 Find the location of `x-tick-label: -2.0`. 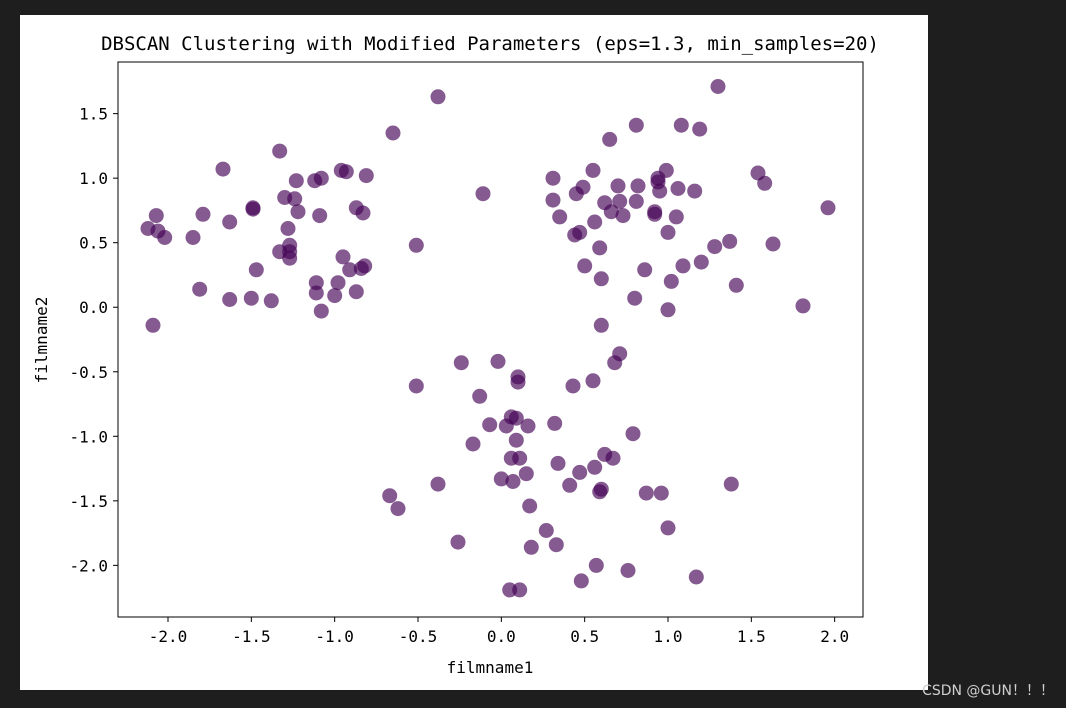

x-tick-label: -2.0 is located at coordinates (168, 636).